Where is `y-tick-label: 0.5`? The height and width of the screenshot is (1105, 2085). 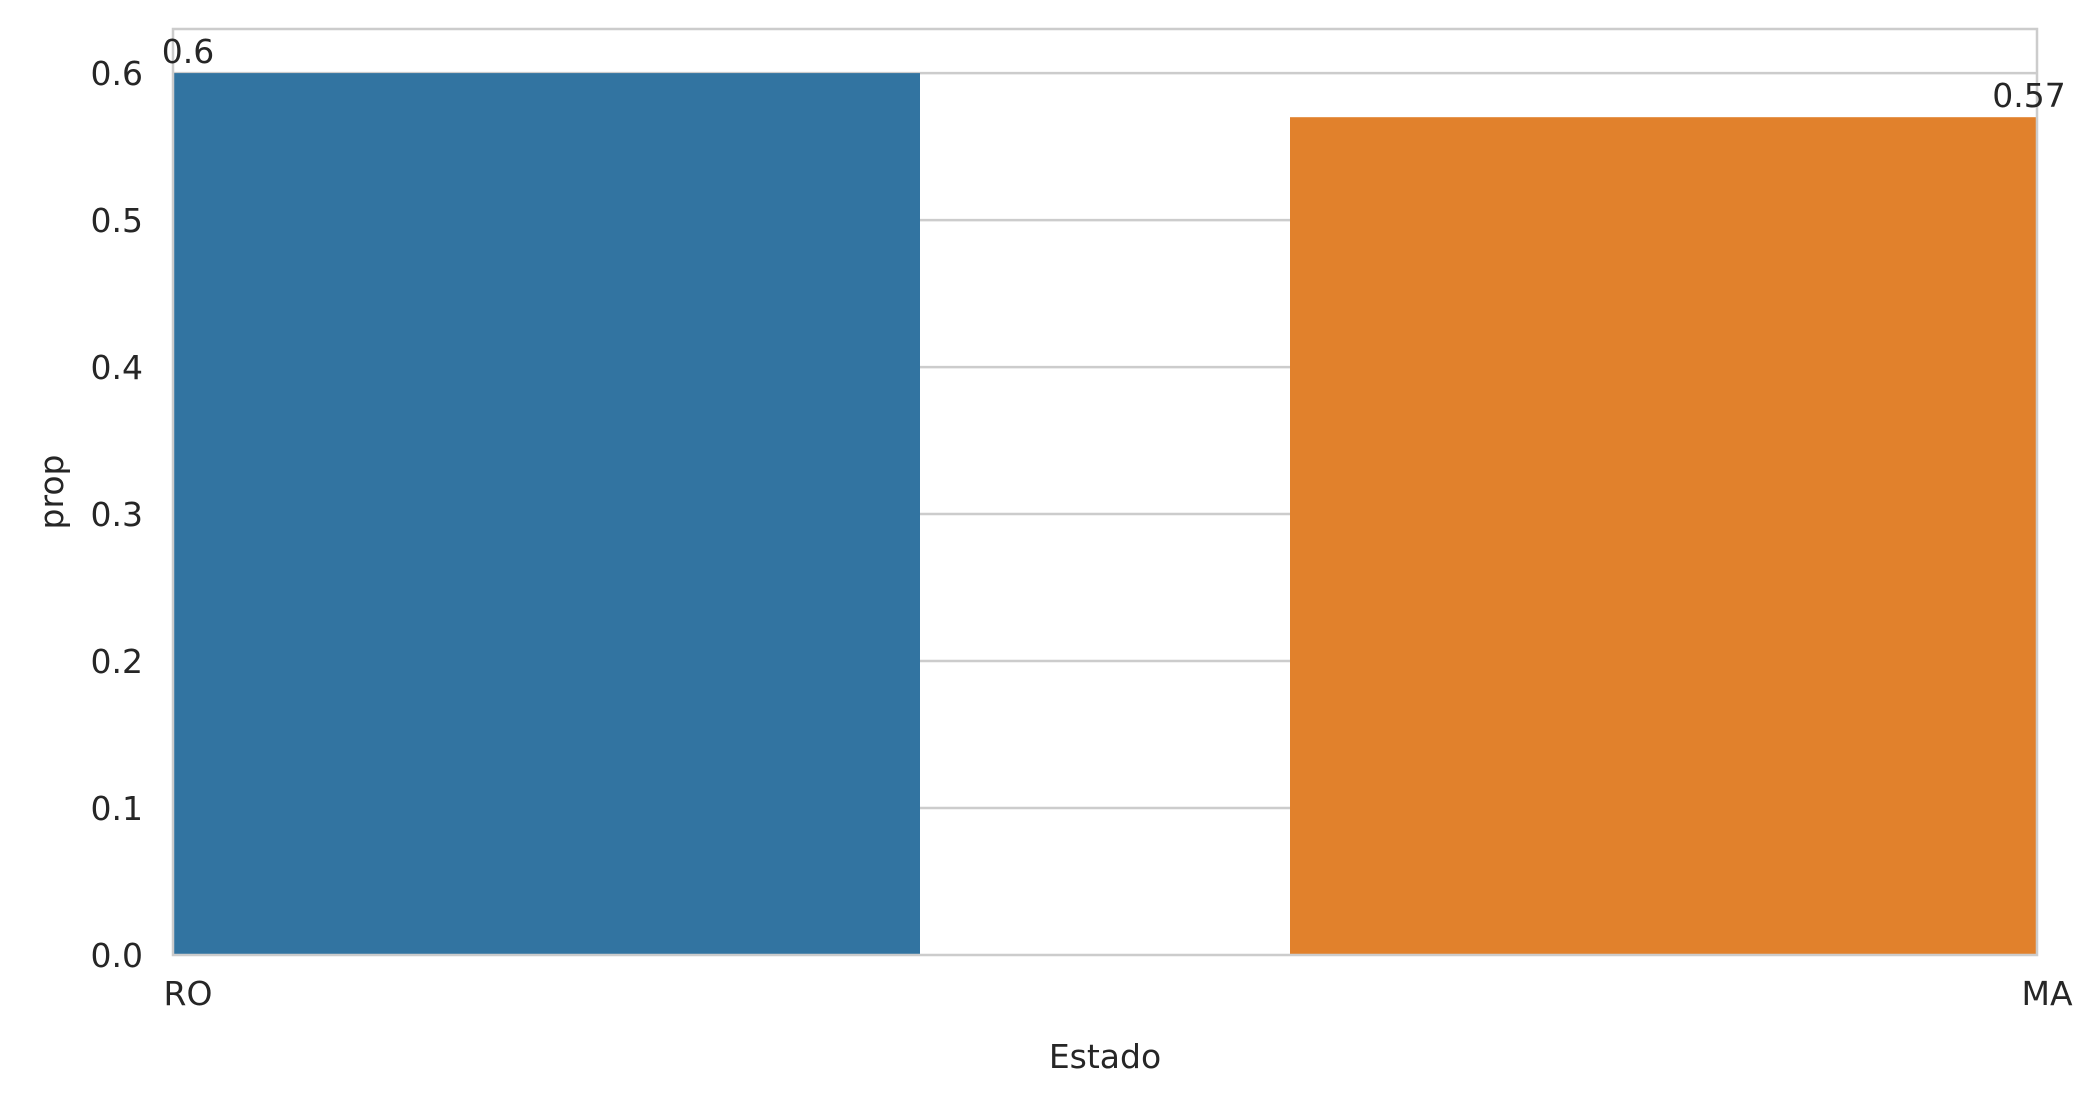 y-tick-label: 0.5 is located at coordinates (117, 220).